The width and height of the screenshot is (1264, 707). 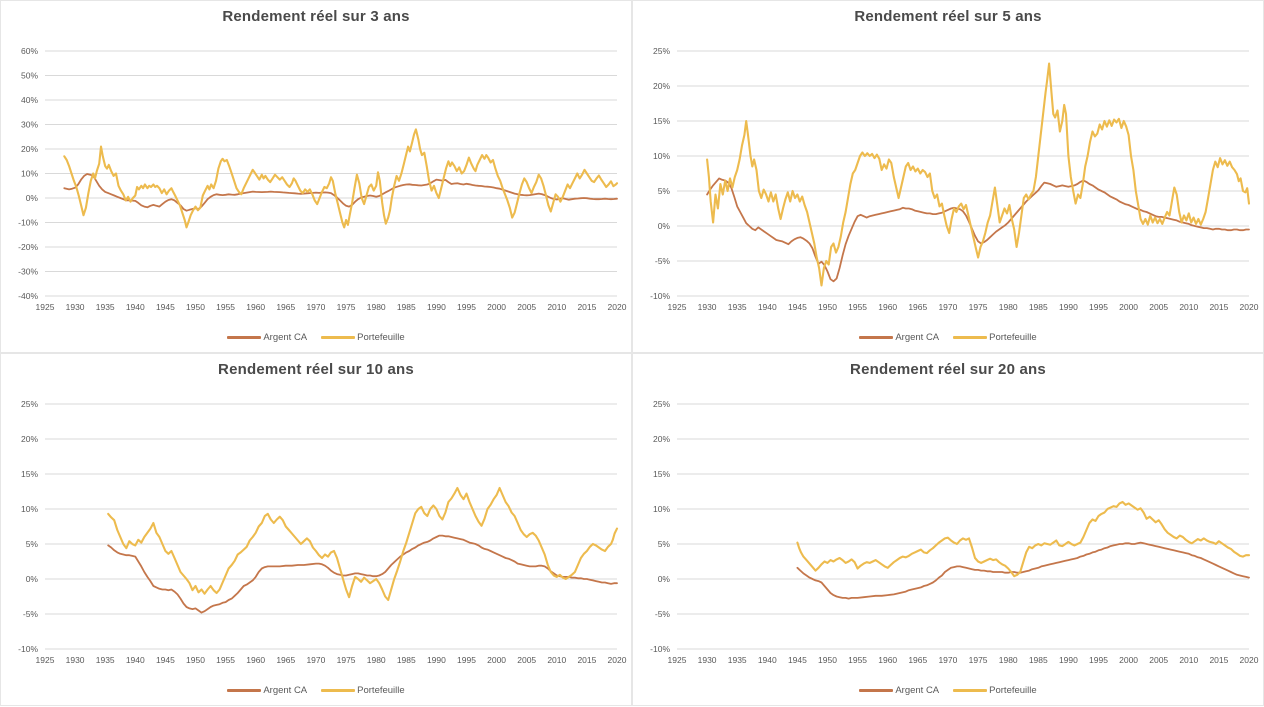 What do you see at coordinates (316, 690) in the screenshot?
I see `chart-legend-10-ans: Argent CA Portefeuille` at bounding box center [316, 690].